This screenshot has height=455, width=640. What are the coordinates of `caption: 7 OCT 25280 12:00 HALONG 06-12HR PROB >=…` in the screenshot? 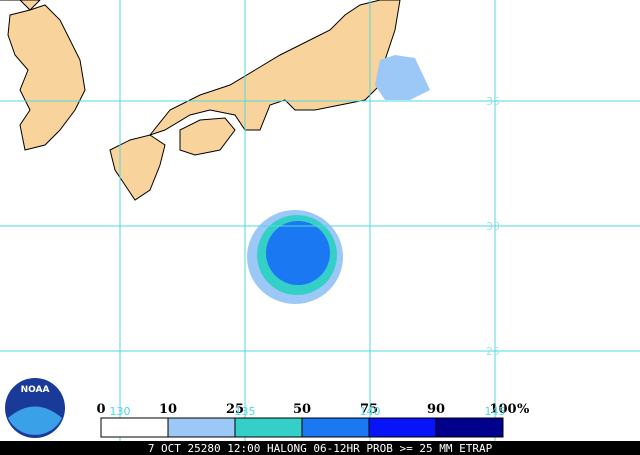 It's located at (320, 448).